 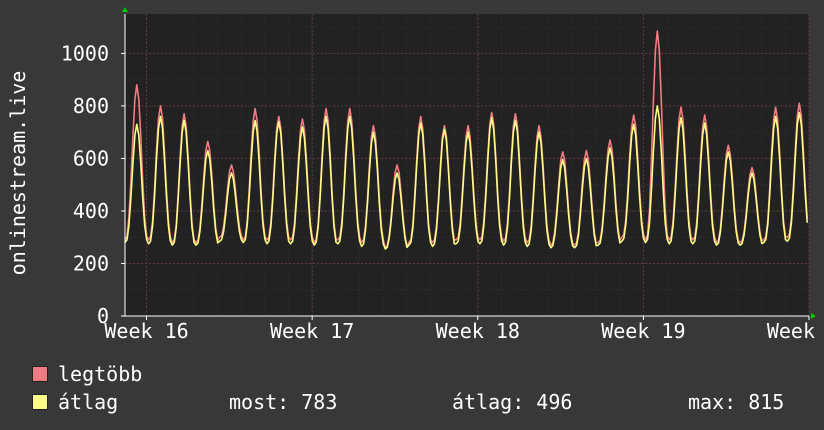 What do you see at coordinates (40, 402) in the screenshot?
I see `legend-swatch-atlag` at bounding box center [40, 402].